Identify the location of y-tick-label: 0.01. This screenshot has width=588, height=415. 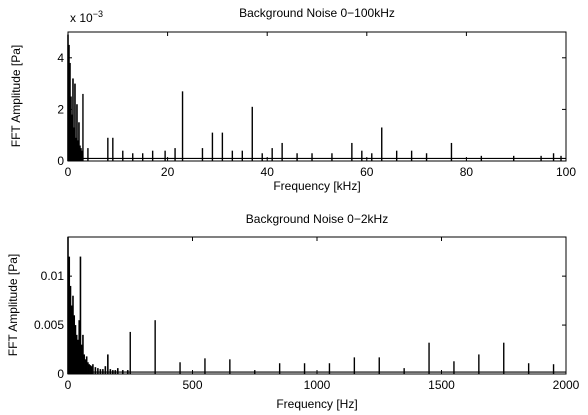
(53, 276).